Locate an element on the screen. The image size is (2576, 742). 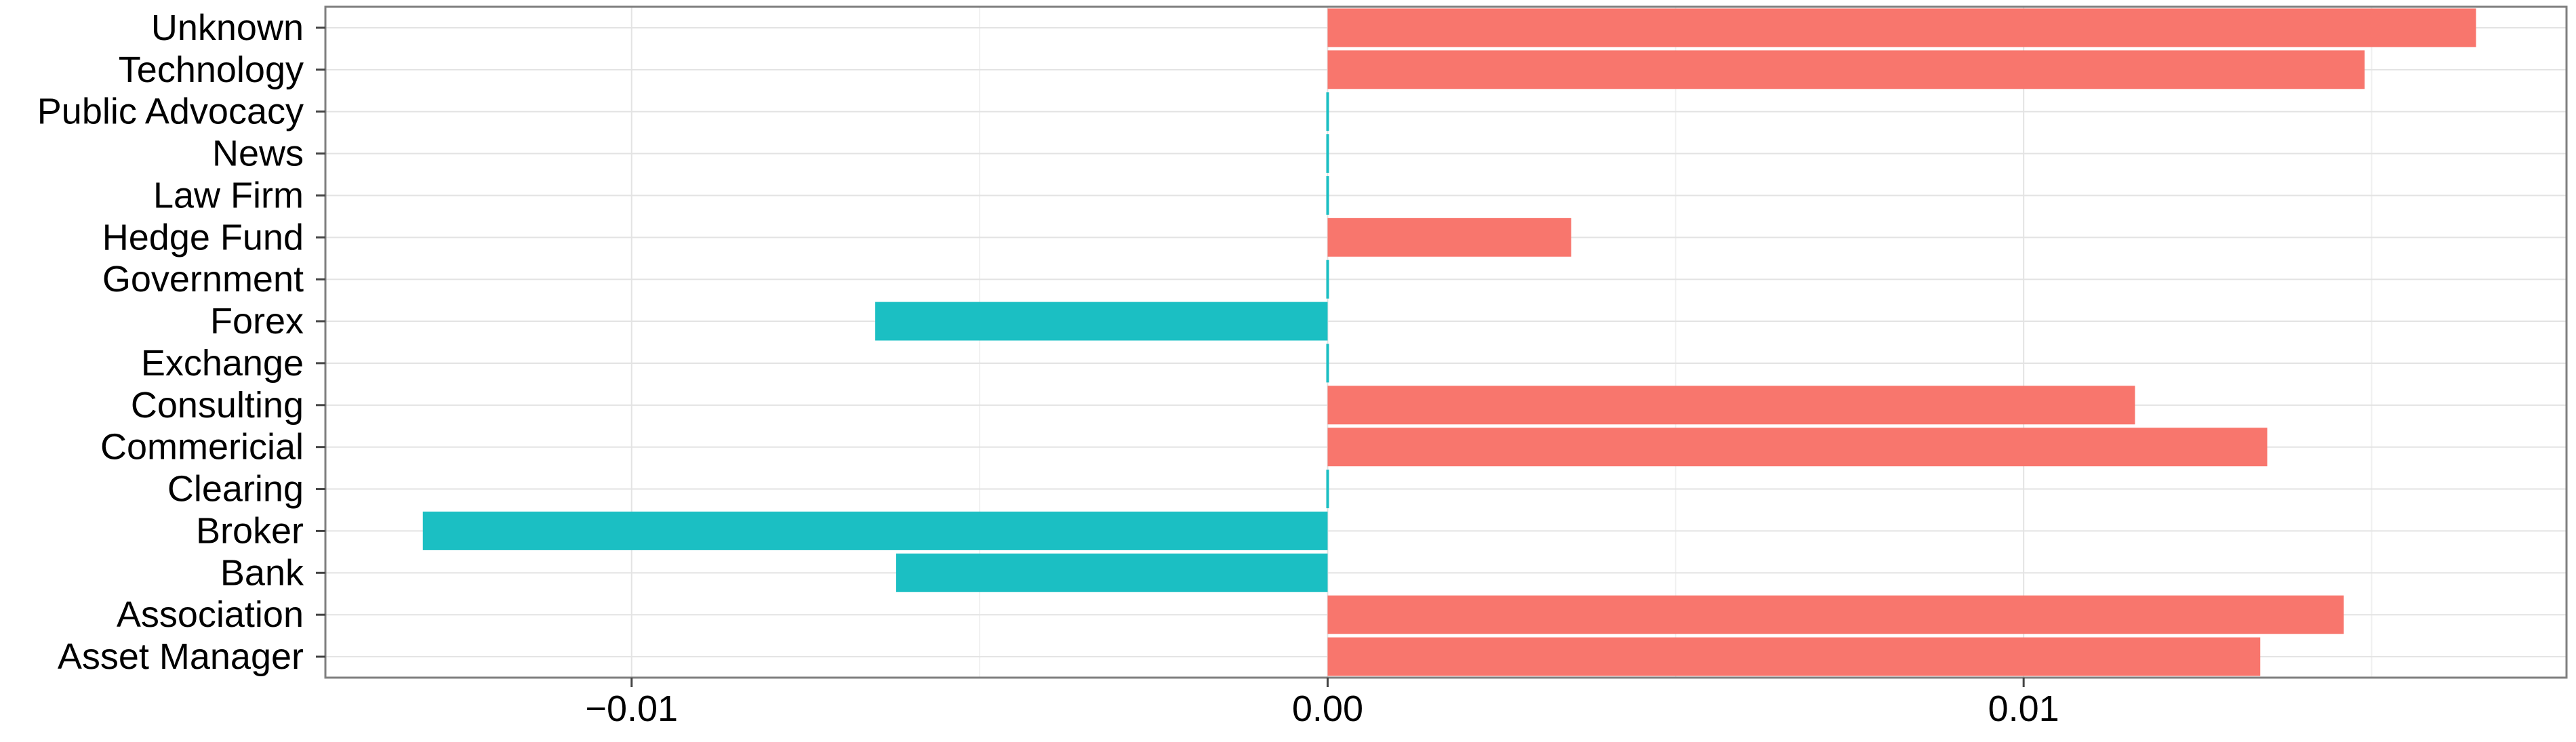
category-label: Law Firm is located at coordinates (228, 195).